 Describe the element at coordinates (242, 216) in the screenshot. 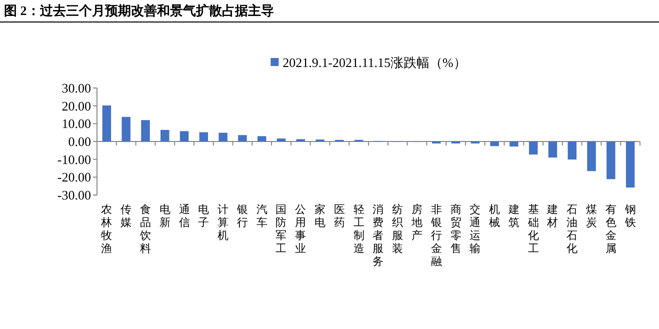

I see `x-tick-label: 银行` at that location.